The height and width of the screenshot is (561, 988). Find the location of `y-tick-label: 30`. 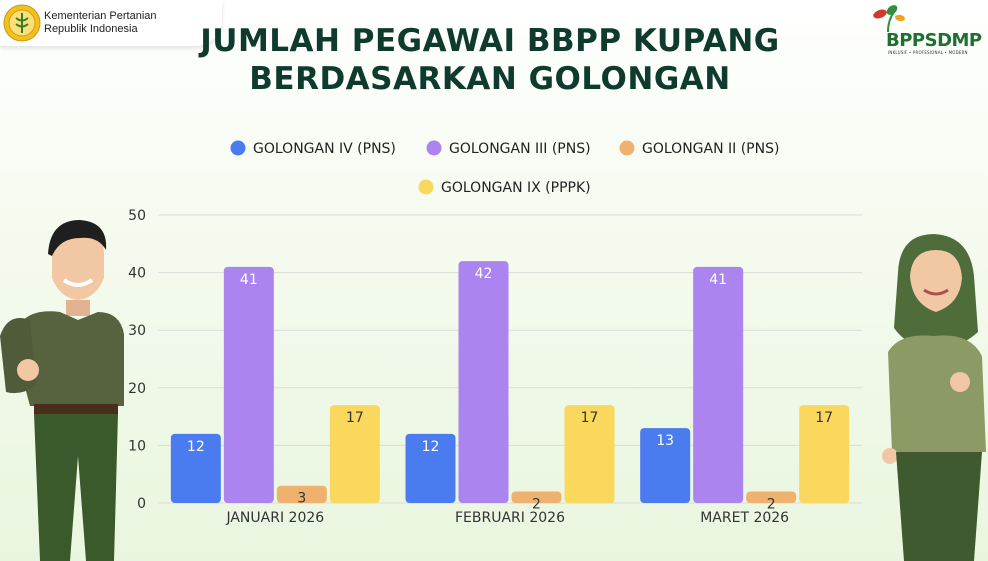

y-tick-label: 30 is located at coordinates (137, 331).